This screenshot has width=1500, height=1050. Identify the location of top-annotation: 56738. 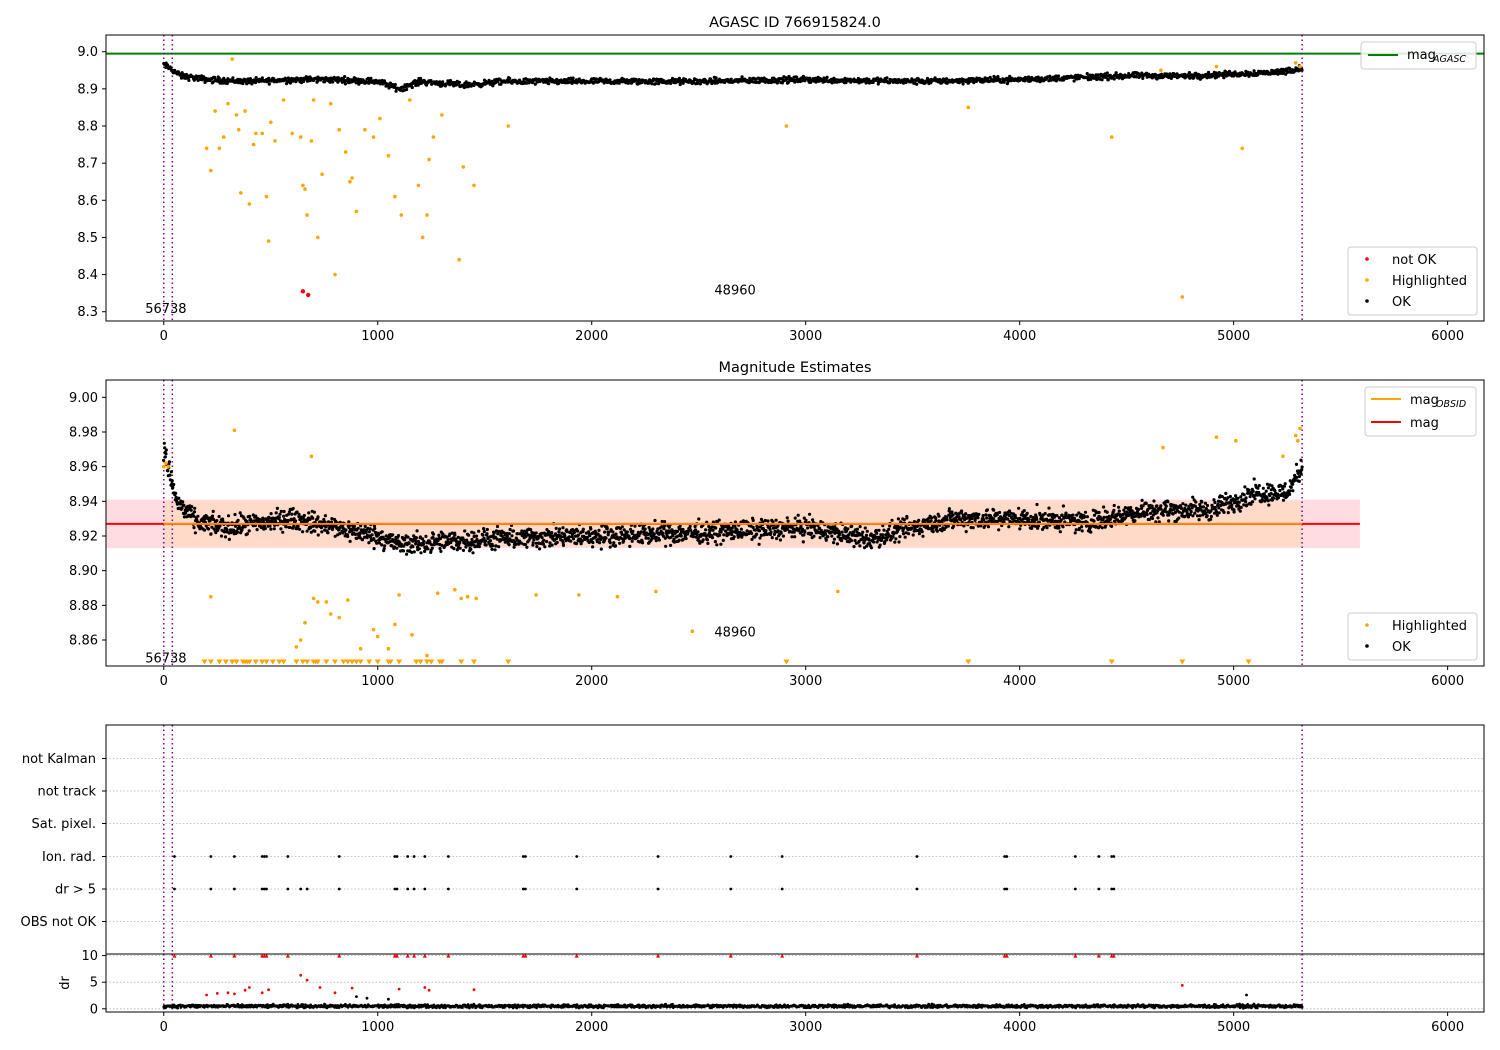
(165, 309).